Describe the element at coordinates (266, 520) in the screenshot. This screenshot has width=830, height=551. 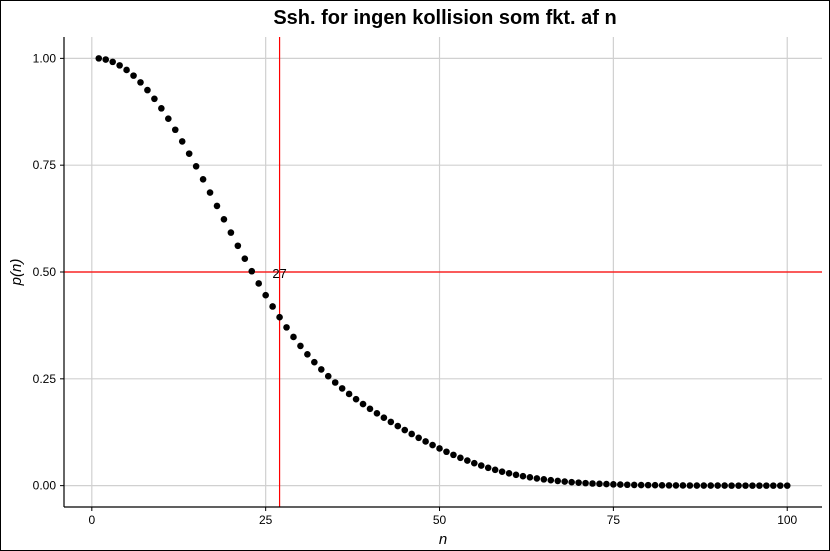
I see `x-tick-label: 25` at that location.